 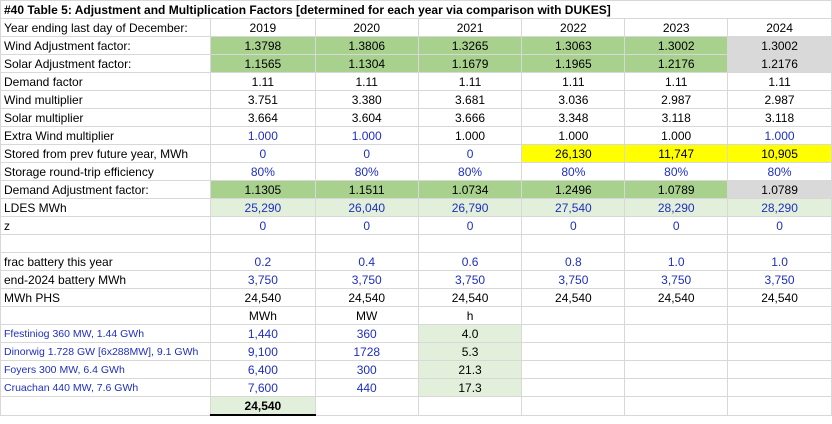 I want to click on row-label: Stored from prev future year, MWh, so click(x=105, y=153).